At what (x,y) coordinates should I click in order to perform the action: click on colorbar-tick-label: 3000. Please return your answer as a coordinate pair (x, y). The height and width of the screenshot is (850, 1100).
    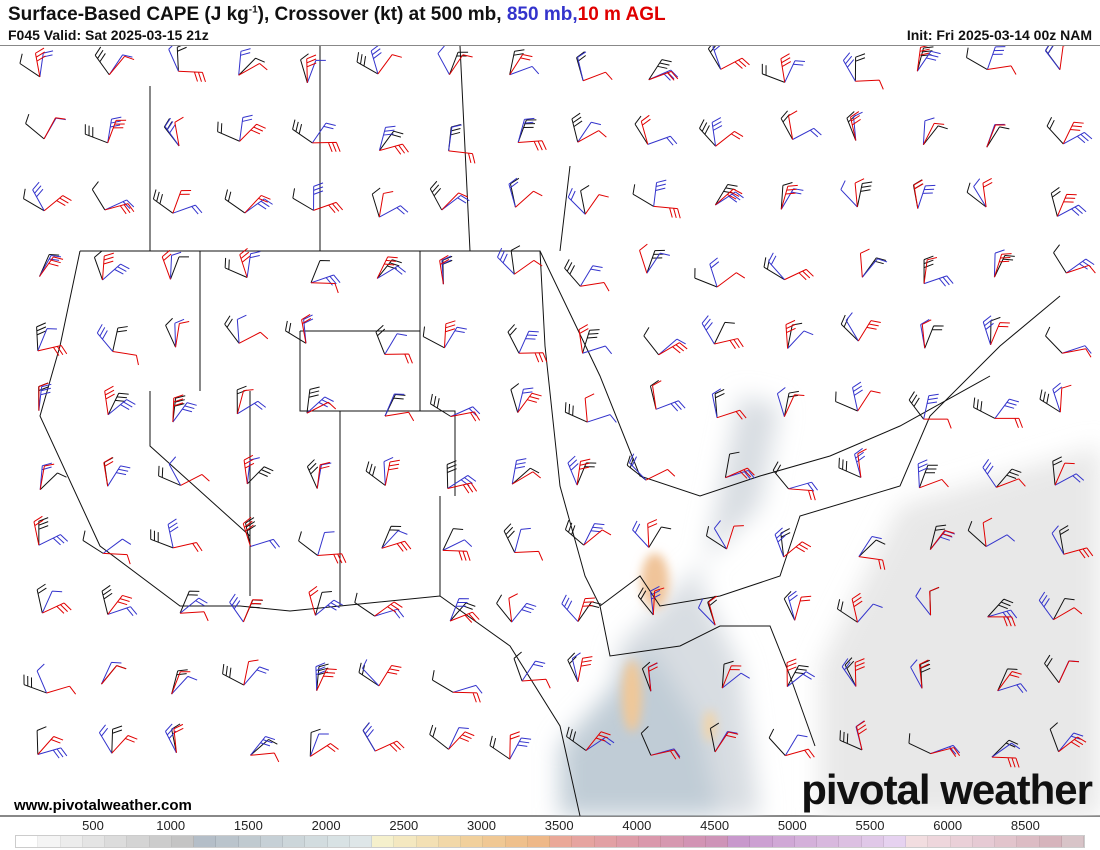
    Looking at the image, I should click on (481, 825).